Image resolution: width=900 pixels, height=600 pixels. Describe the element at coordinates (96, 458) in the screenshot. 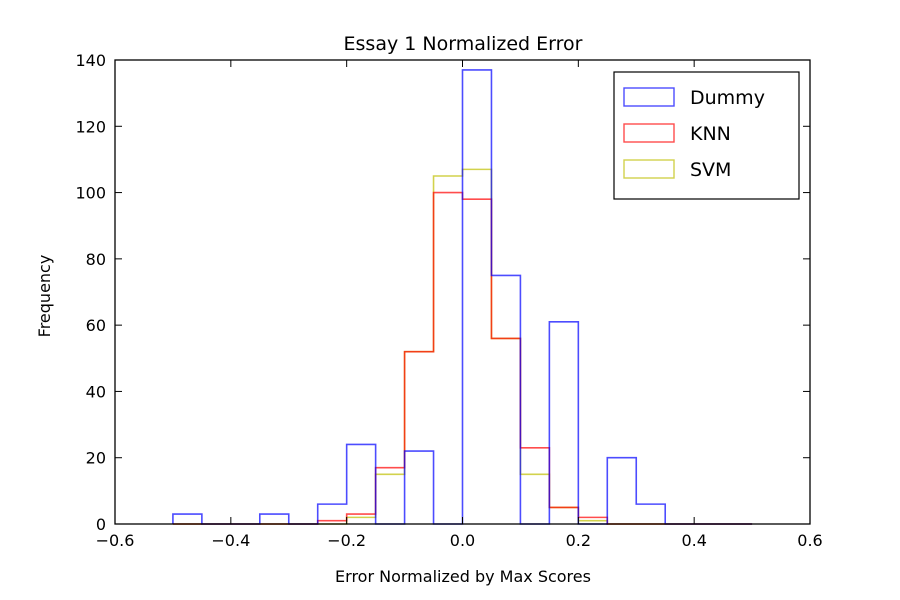

I see `y-tick-label: 20` at that location.